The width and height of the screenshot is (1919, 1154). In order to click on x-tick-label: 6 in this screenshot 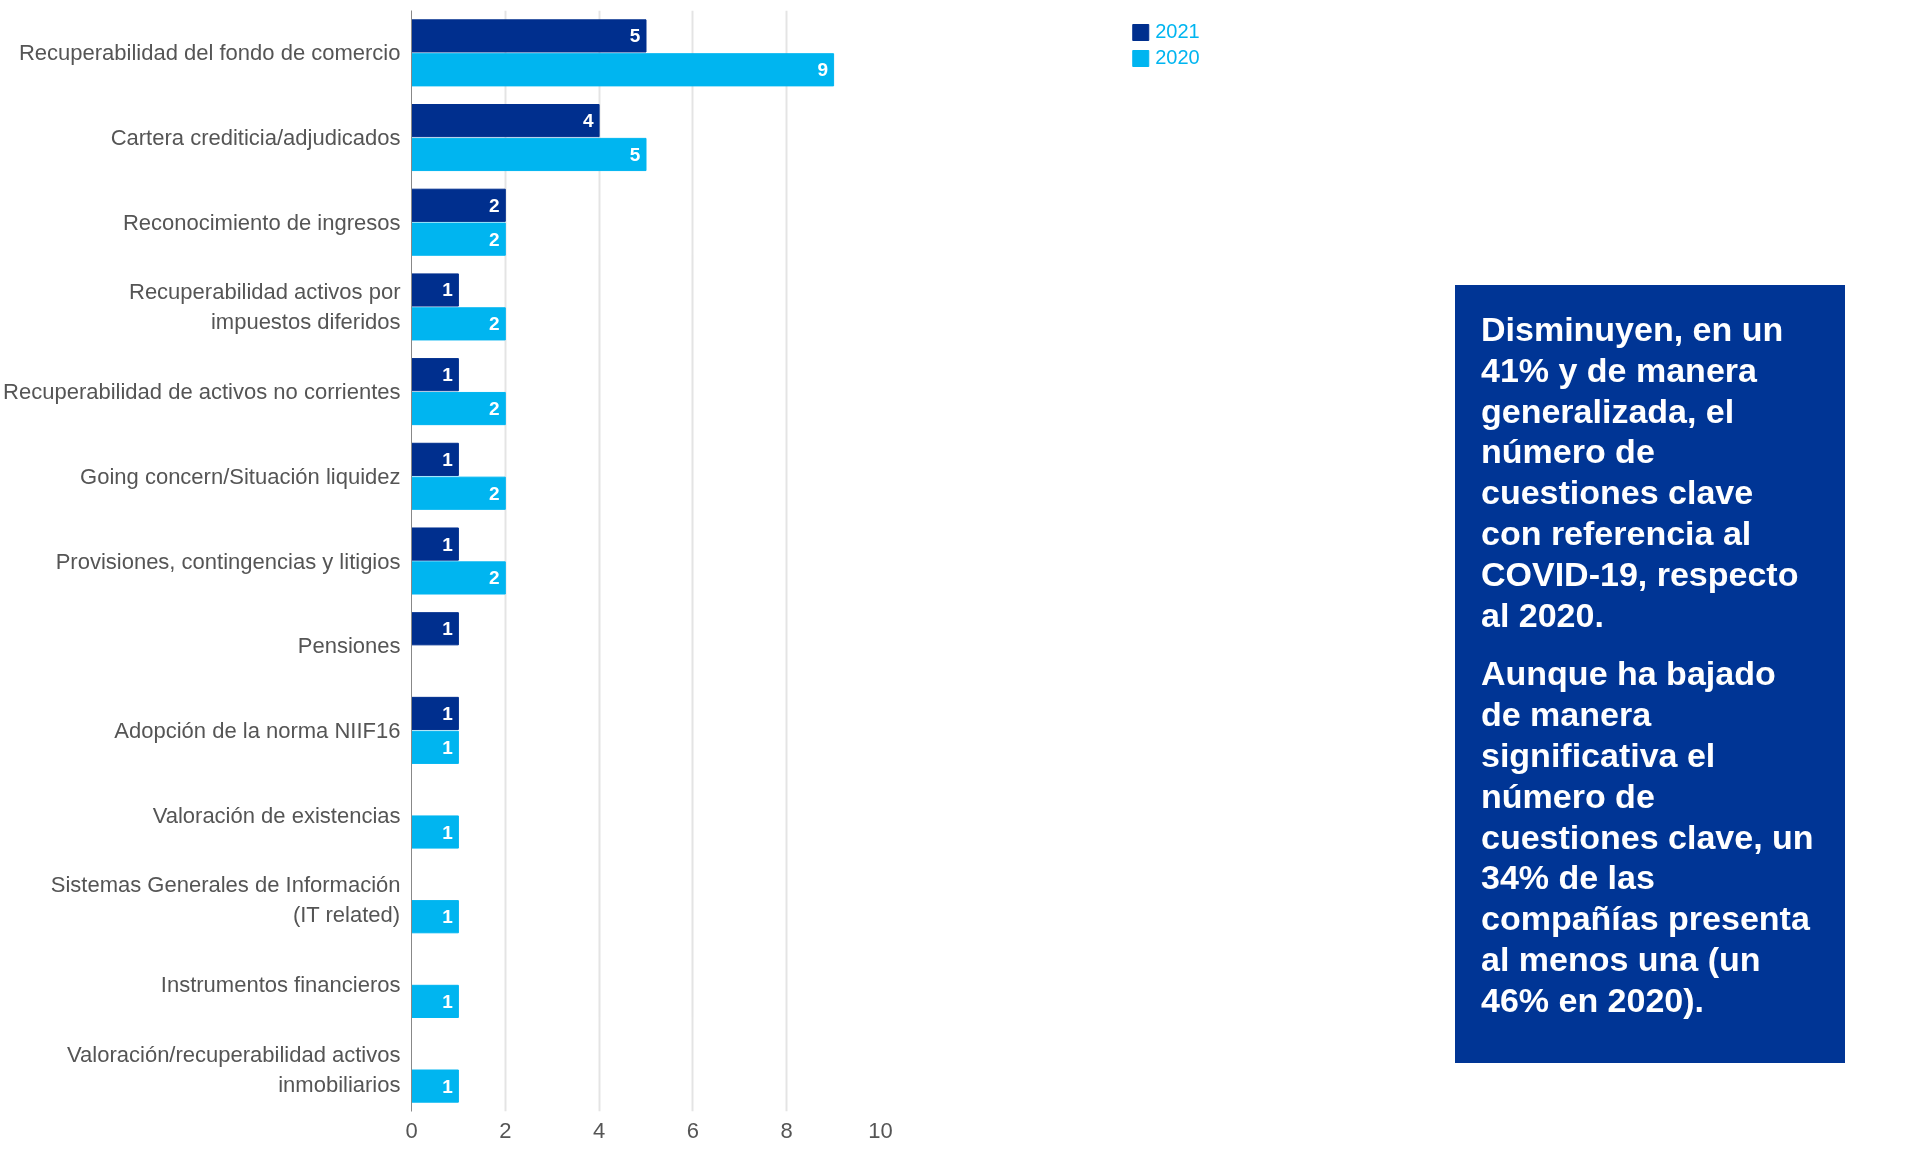, I will do `click(693, 1130)`.